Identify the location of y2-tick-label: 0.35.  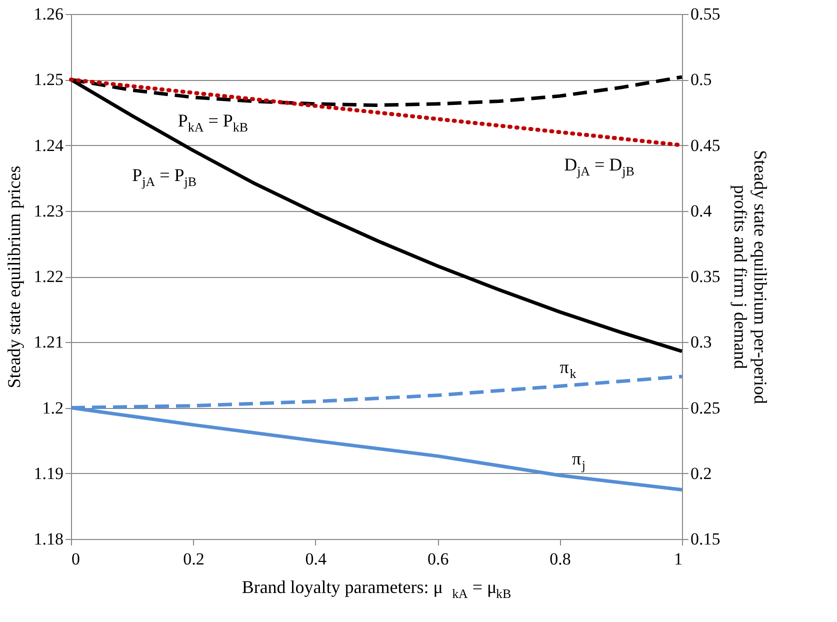
(705, 276).